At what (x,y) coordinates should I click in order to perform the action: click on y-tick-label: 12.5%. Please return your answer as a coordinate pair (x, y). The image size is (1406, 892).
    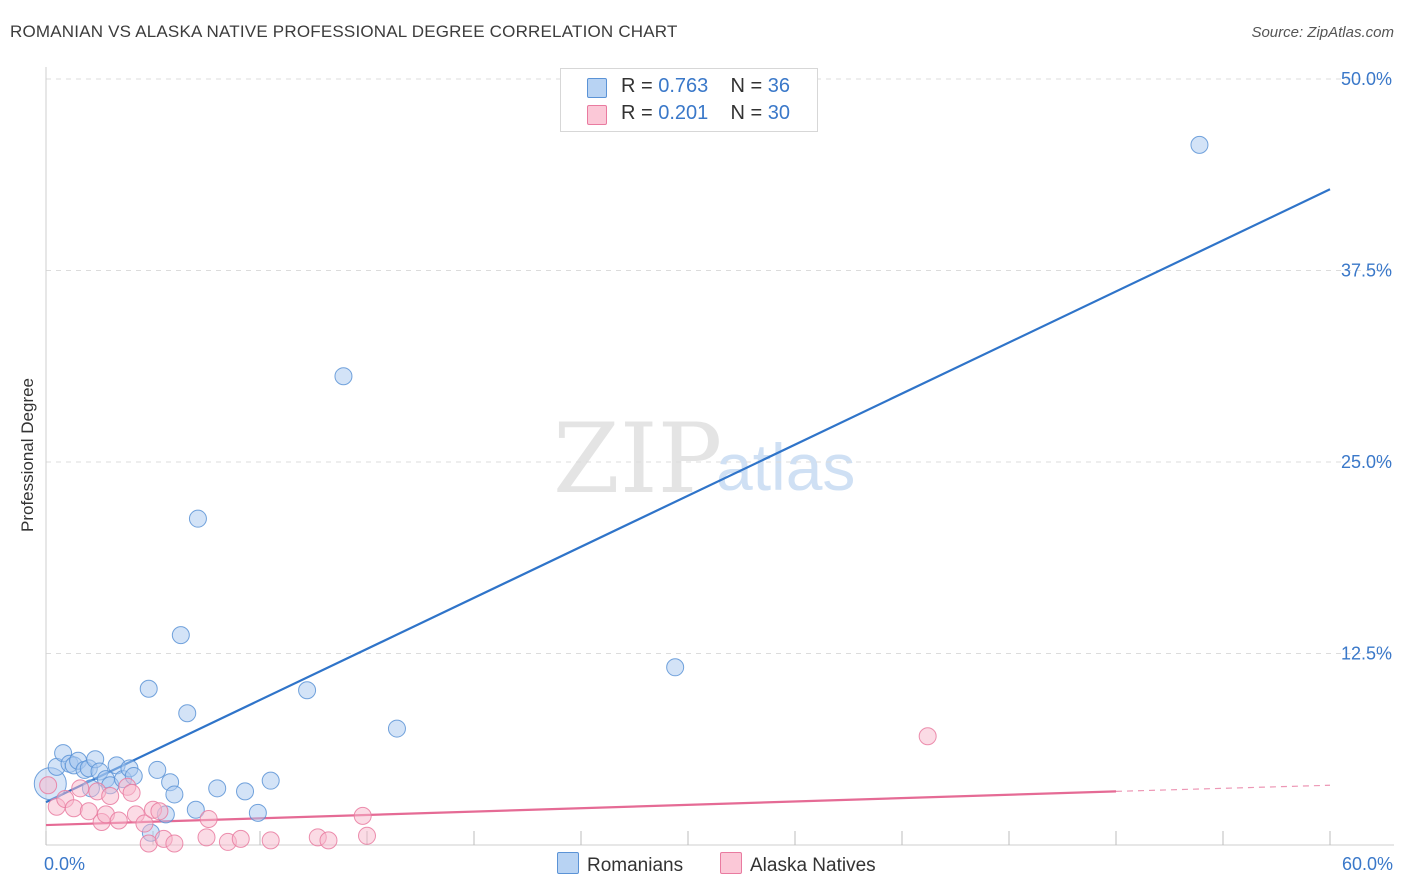
    Looking at the image, I should click on (1366, 654).